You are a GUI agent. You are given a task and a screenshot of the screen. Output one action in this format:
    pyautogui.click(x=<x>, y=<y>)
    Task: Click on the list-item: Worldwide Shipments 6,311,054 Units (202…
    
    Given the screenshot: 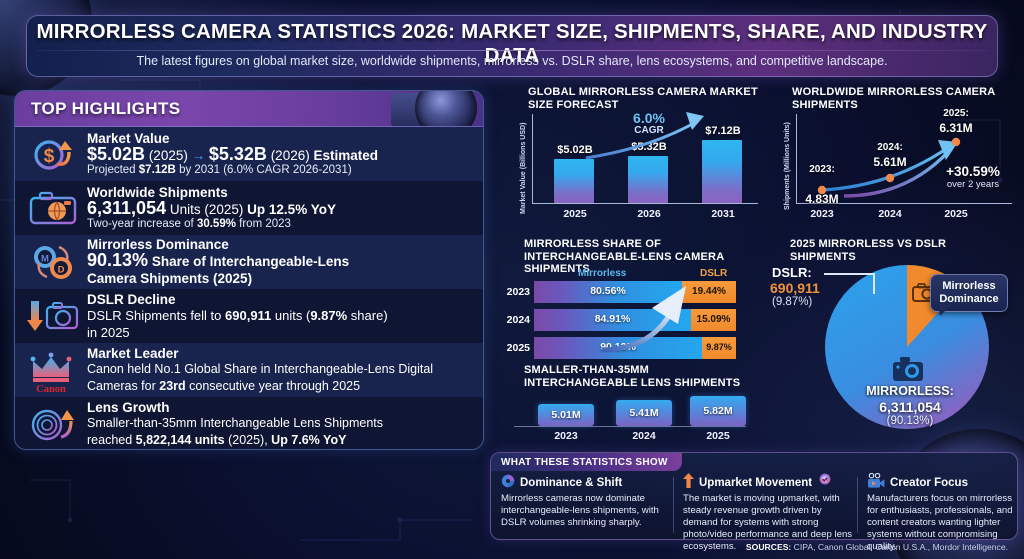 What is the action you would take?
    pyautogui.click(x=249, y=208)
    